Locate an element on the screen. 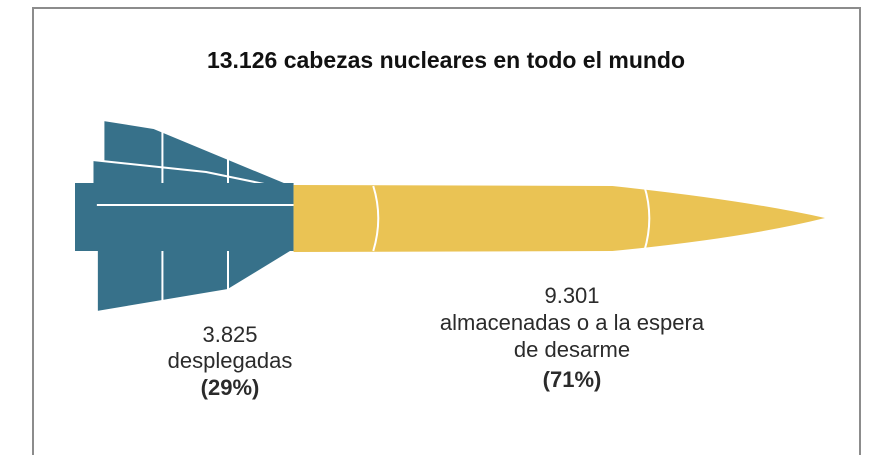 This screenshot has width=872, height=455. deployed-section is located at coordinates (186, 216).